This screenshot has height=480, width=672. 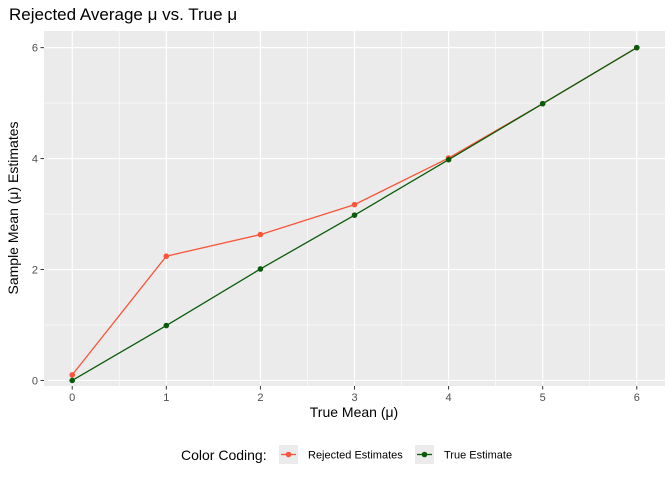 What do you see at coordinates (35, 271) in the screenshot?
I see `y-tick-label: 2` at bounding box center [35, 271].